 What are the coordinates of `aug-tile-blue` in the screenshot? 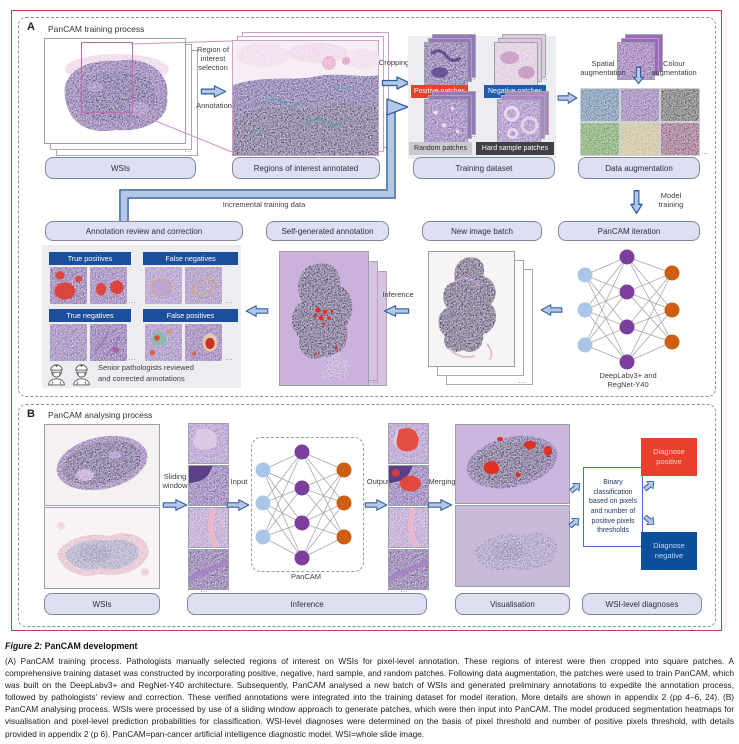 It's located at (600, 105).